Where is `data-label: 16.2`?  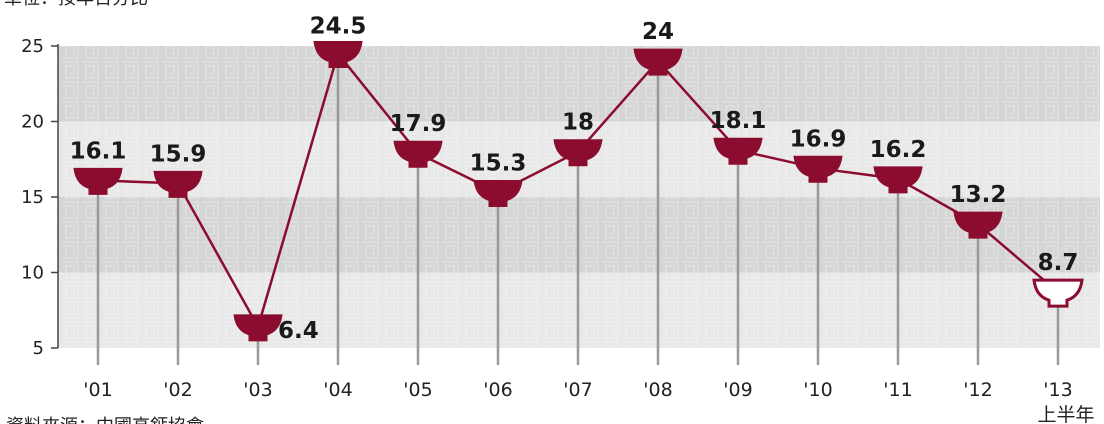 data-label: 16.2 is located at coordinates (898, 150).